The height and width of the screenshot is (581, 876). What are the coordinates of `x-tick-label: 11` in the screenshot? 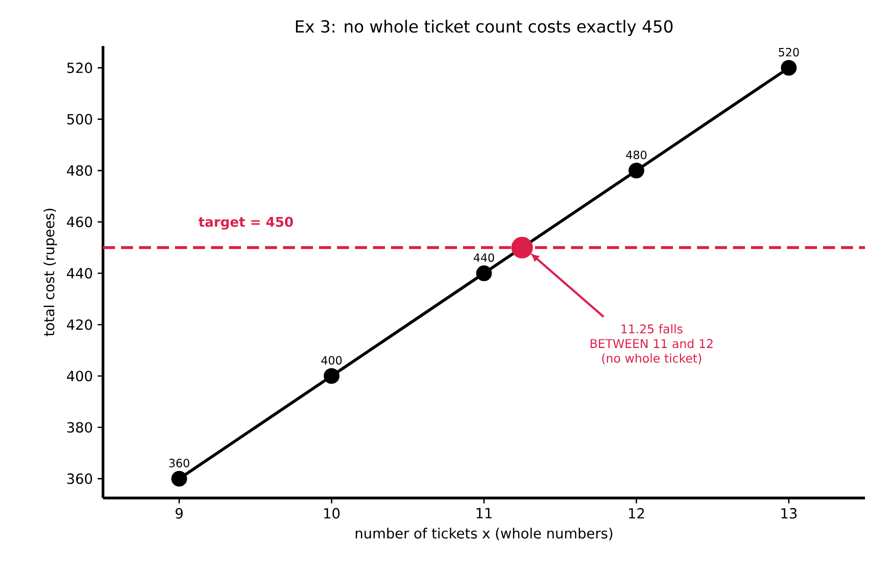 It's located at (484, 513).